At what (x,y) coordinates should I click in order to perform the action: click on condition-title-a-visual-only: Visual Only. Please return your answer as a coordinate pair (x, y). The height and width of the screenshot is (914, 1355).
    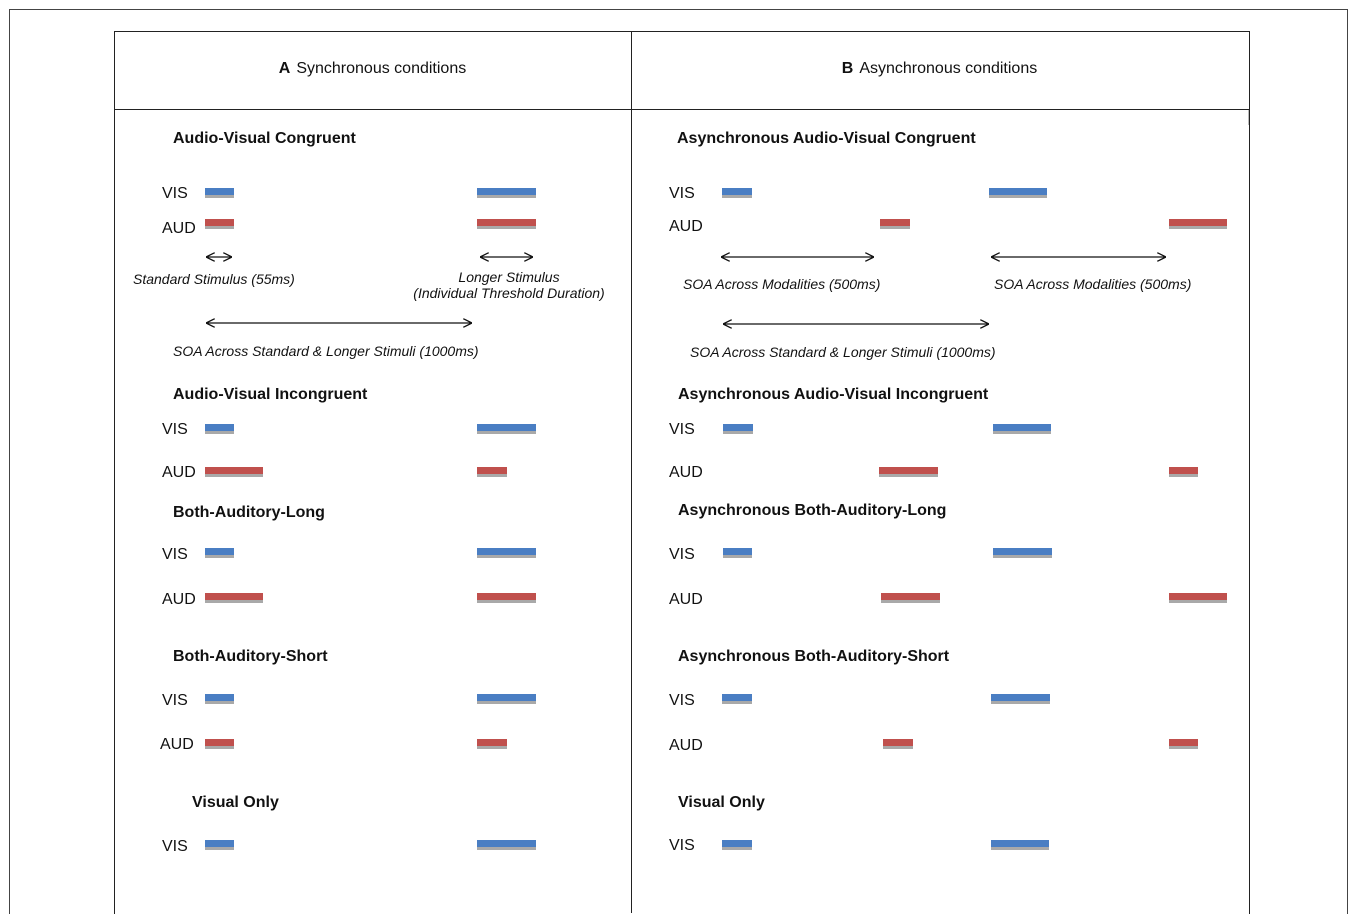
    Looking at the image, I should click on (235, 802).